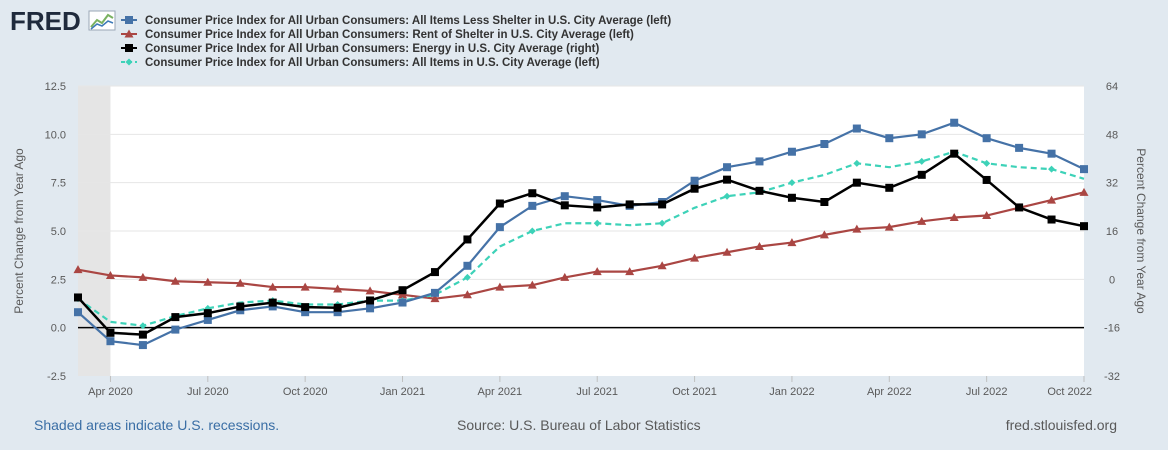 The width and height of the screenshot is (1168, 450). I want to click on y-axis-left: -2.5 0.0 2.5 5.0 7.5 10.0 12.5, so click(55, 232).